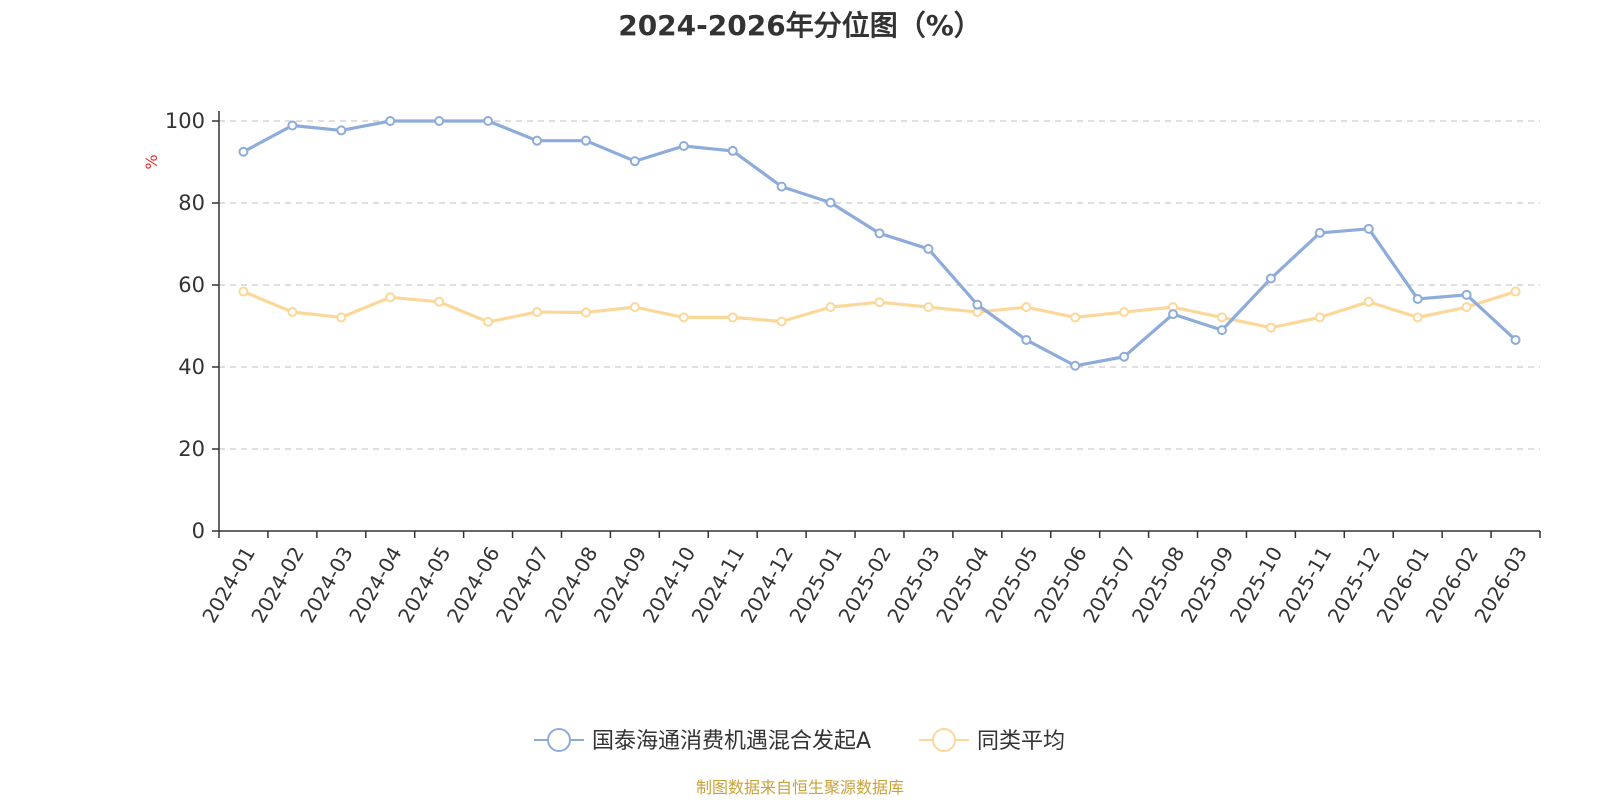 The width and height of the screenshot is (1600, 800). Describe the element at coordinates (191, 203) in the screenshot. I see `y-tick-label: 80` at that location.